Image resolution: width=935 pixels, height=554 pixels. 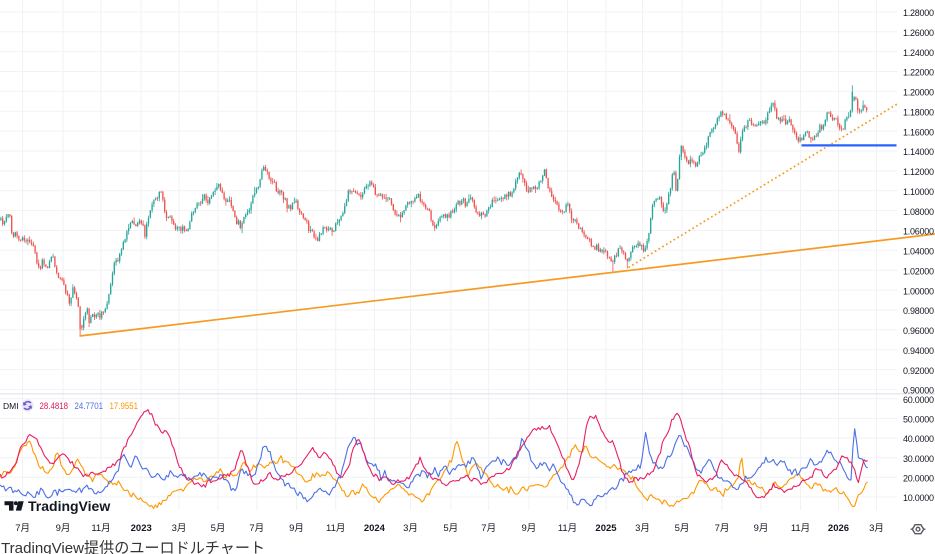 What do you see at coordinates (918, 53) in the screenshot?
I see `svg-text: 1.24000` at bounding box center [918, 53].